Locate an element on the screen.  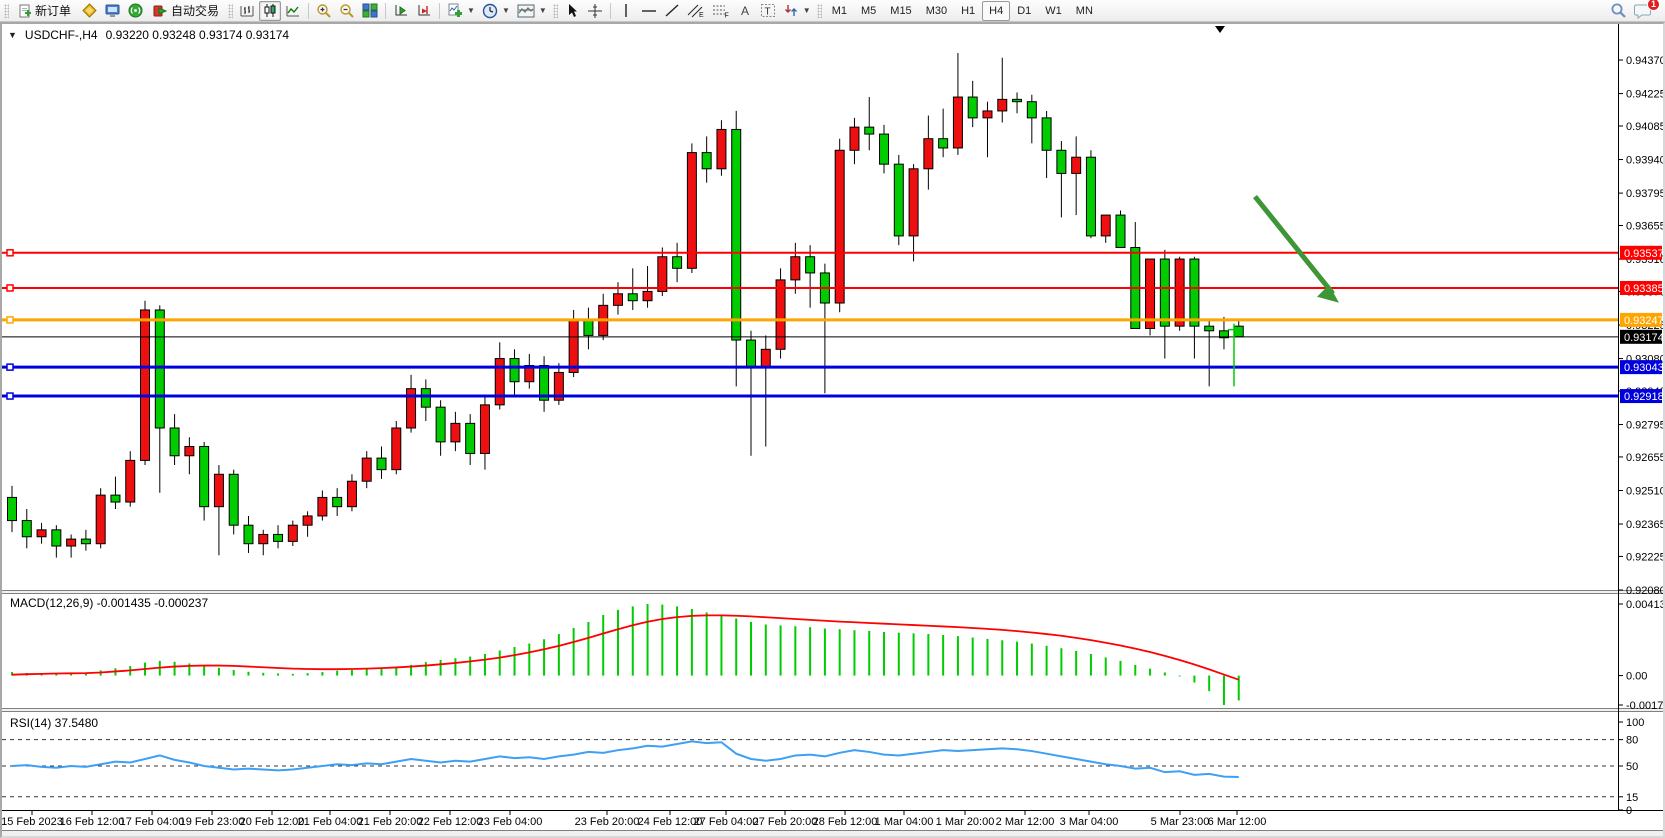
date-axis-label: 15 Feb 2023 is located at coordinates (32, 822).